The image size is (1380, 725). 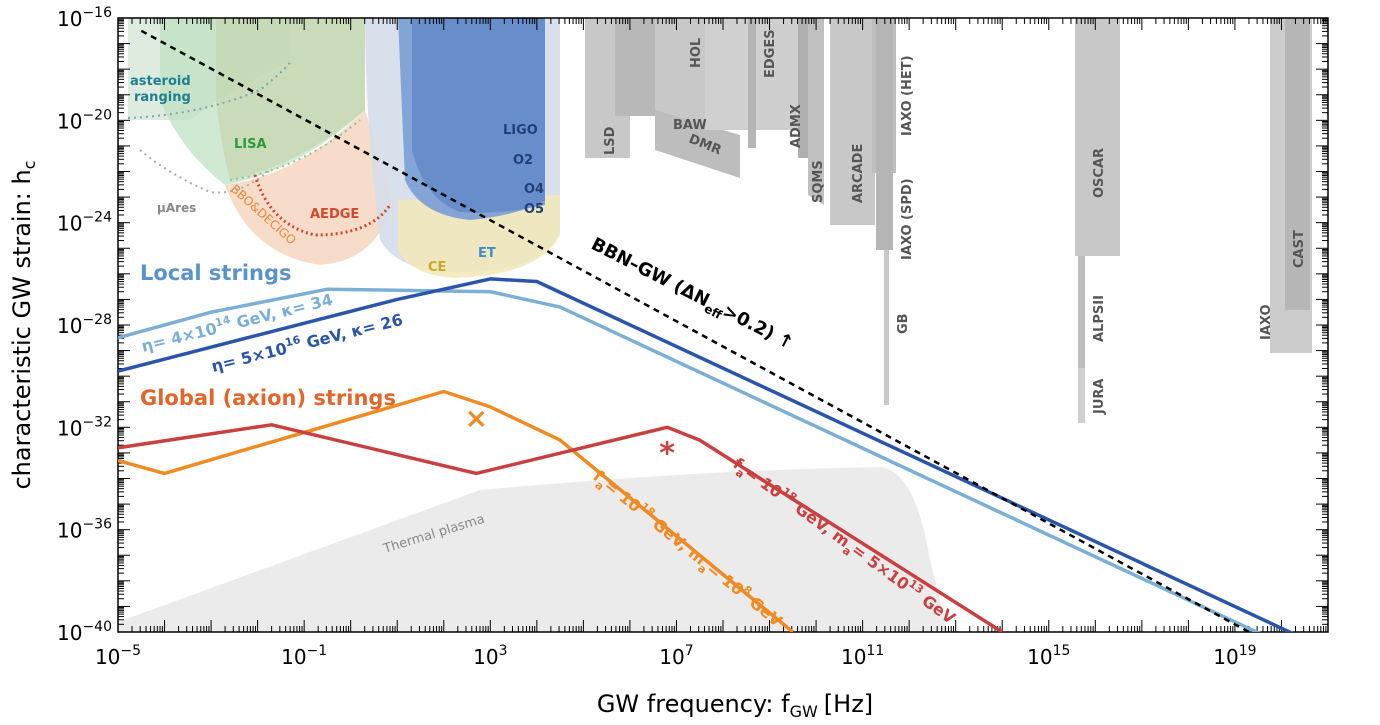 What do you see at coordinates (862, 656) in the screenshot?
I see `x-tick-label: 10¹¹` at bounding box center [862, 656].